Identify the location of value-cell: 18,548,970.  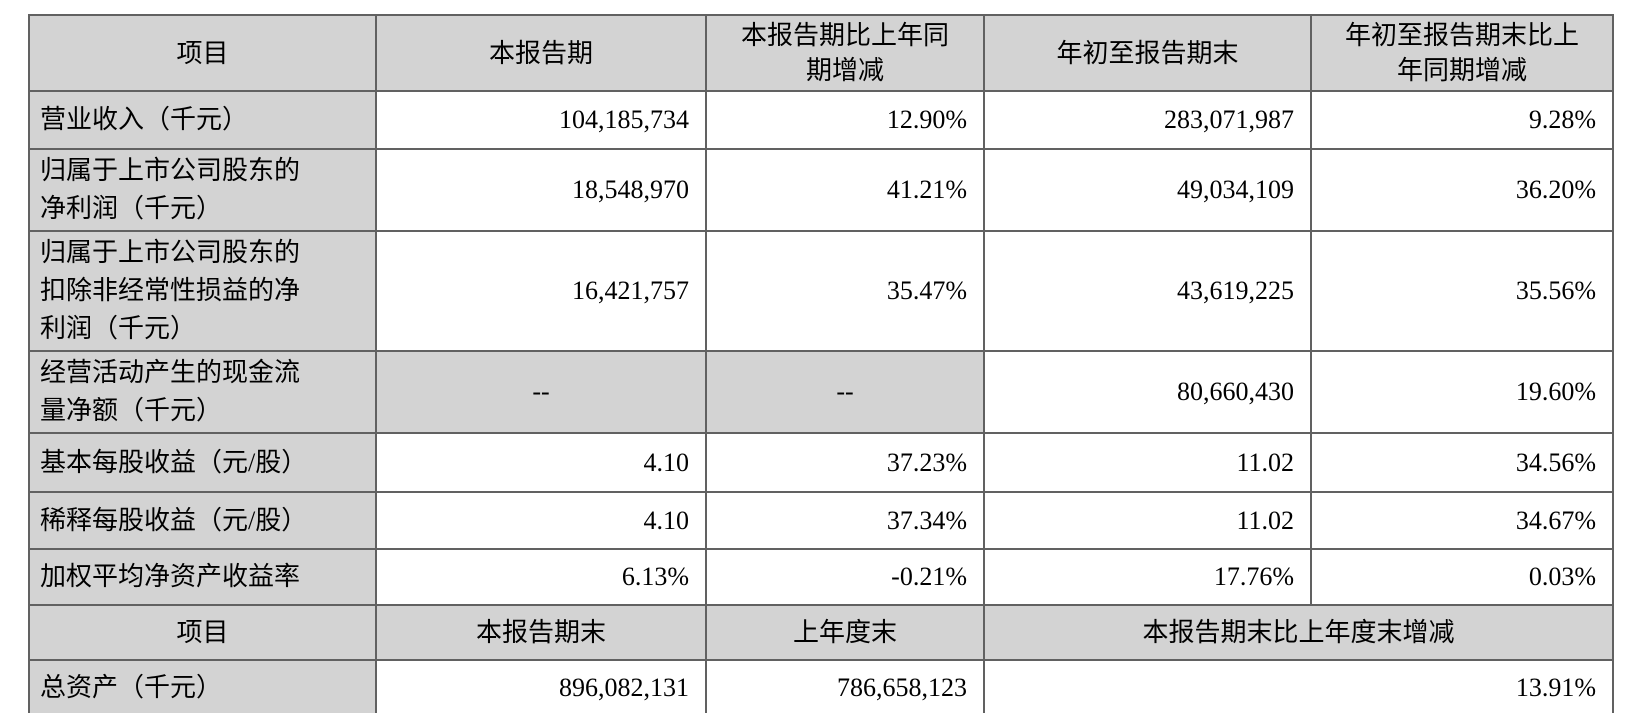
(541, 190).